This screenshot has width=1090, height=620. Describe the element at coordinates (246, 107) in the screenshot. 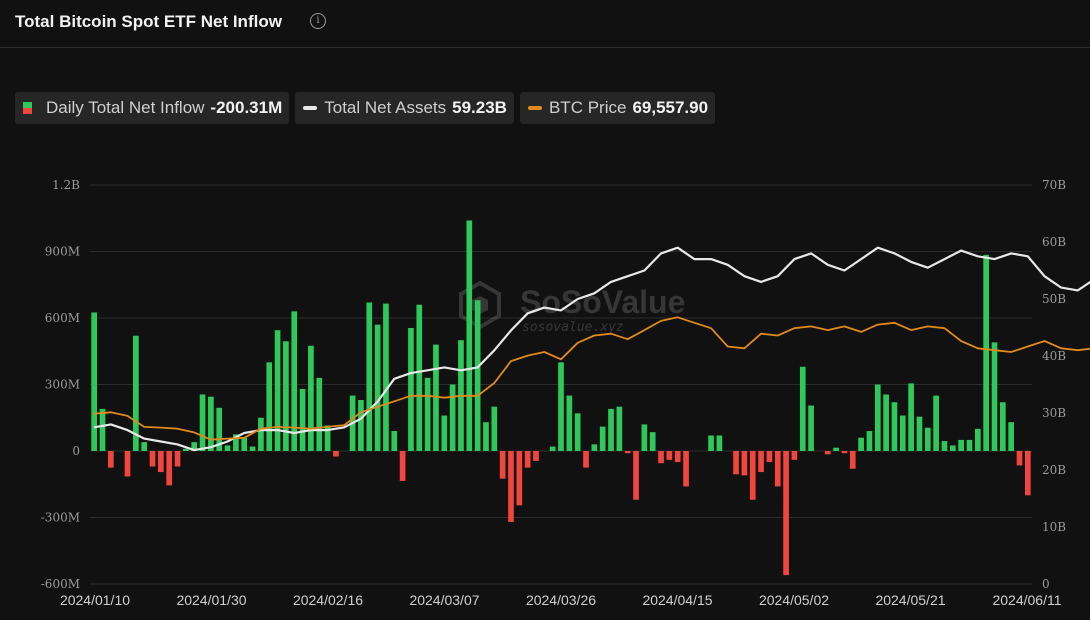

I see `legend-inflow-value: -200.31M` at that location.